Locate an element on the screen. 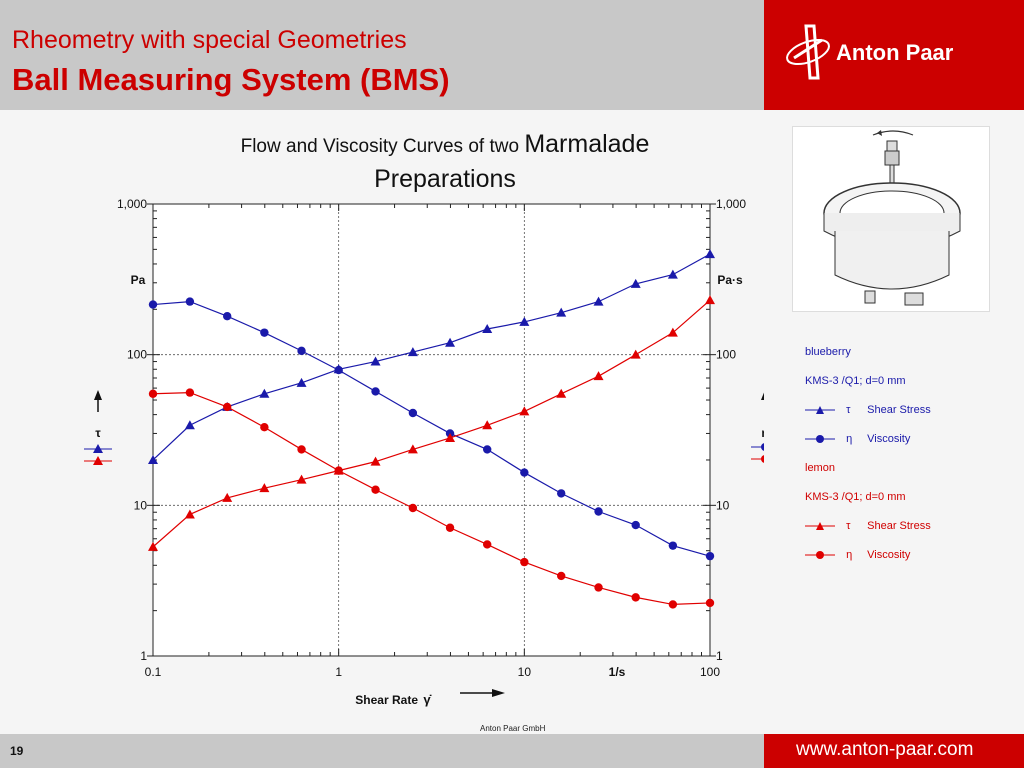 This screenshot has width=1024, height=768. left-axis-key-triangle is located at coordinates (98, 448).